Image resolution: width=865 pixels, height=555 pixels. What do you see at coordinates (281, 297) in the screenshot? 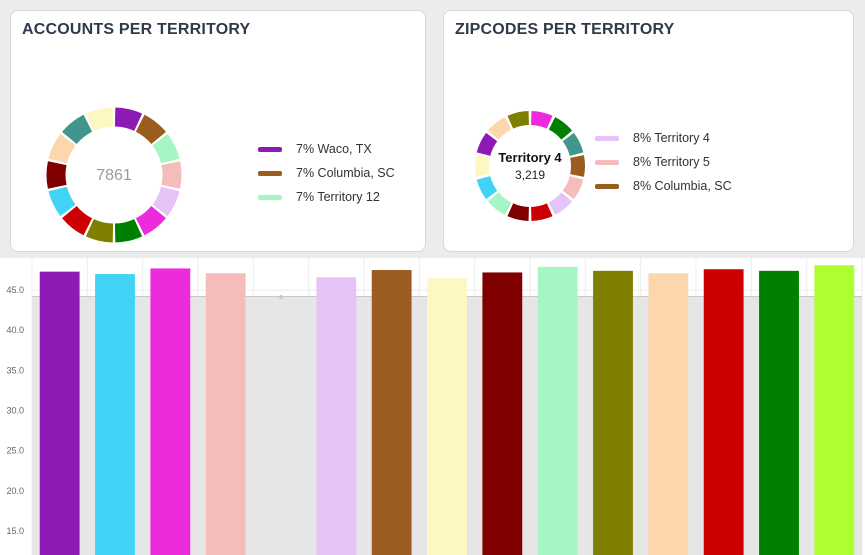
I see `empty-bar-marker` at bounding box center [281, 297].